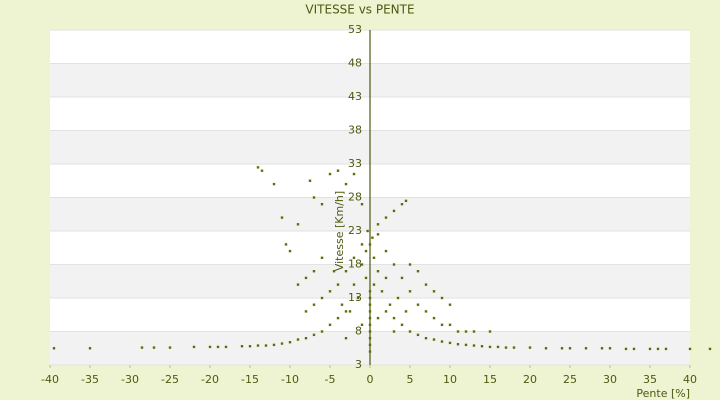 The image size is (720, 400). I want to click on y-tick-label: 38, so click(355, 130).